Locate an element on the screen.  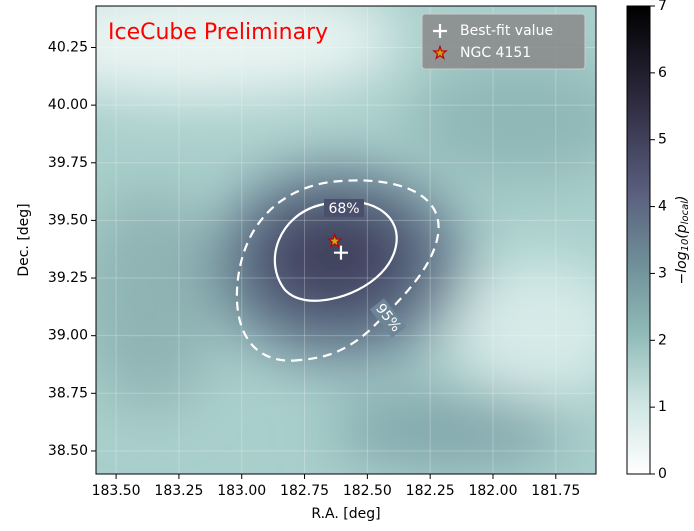
colorbar-tick-label: 0 is located at coordinates (662, 474).